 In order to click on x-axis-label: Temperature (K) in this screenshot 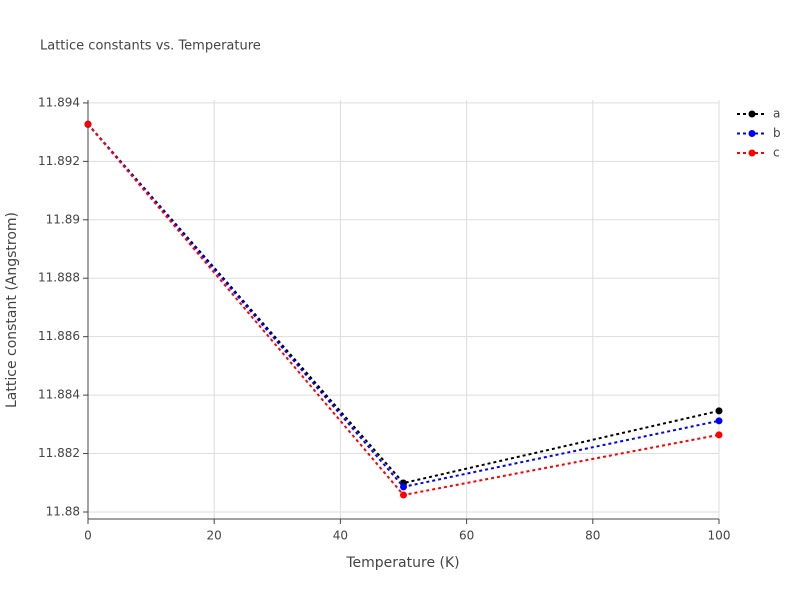, I will do `click(402, 563)`.